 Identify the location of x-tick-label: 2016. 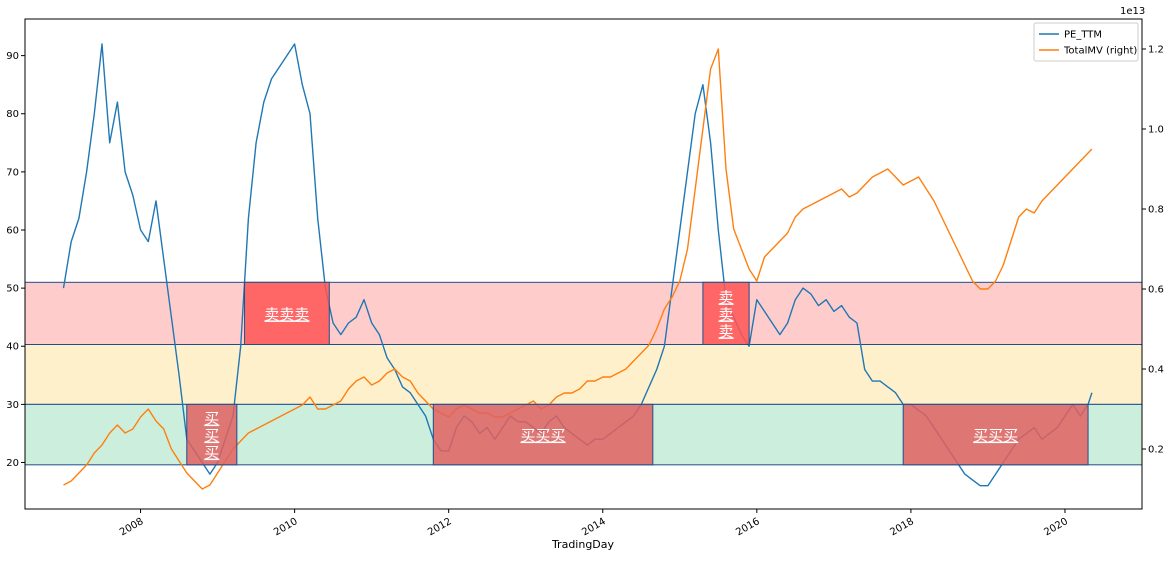
(748, 527).